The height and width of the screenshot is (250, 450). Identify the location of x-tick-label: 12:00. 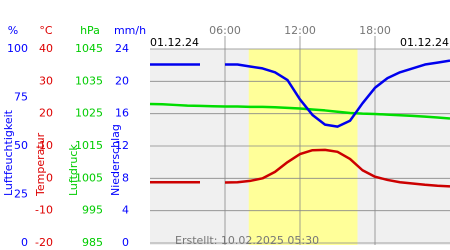
(300, 30).